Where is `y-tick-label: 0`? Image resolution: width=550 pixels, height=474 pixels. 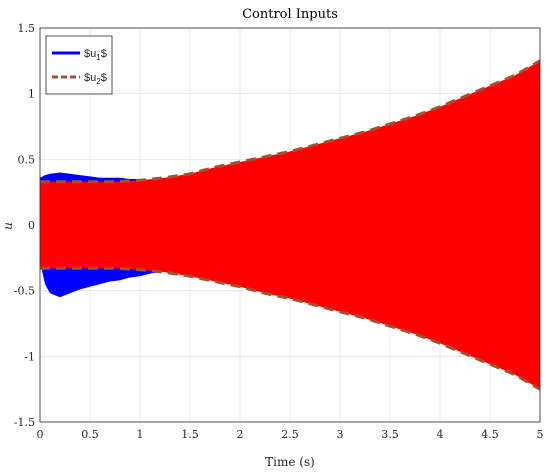
y-tick-label: 0 is located at coordinates (31, 225).